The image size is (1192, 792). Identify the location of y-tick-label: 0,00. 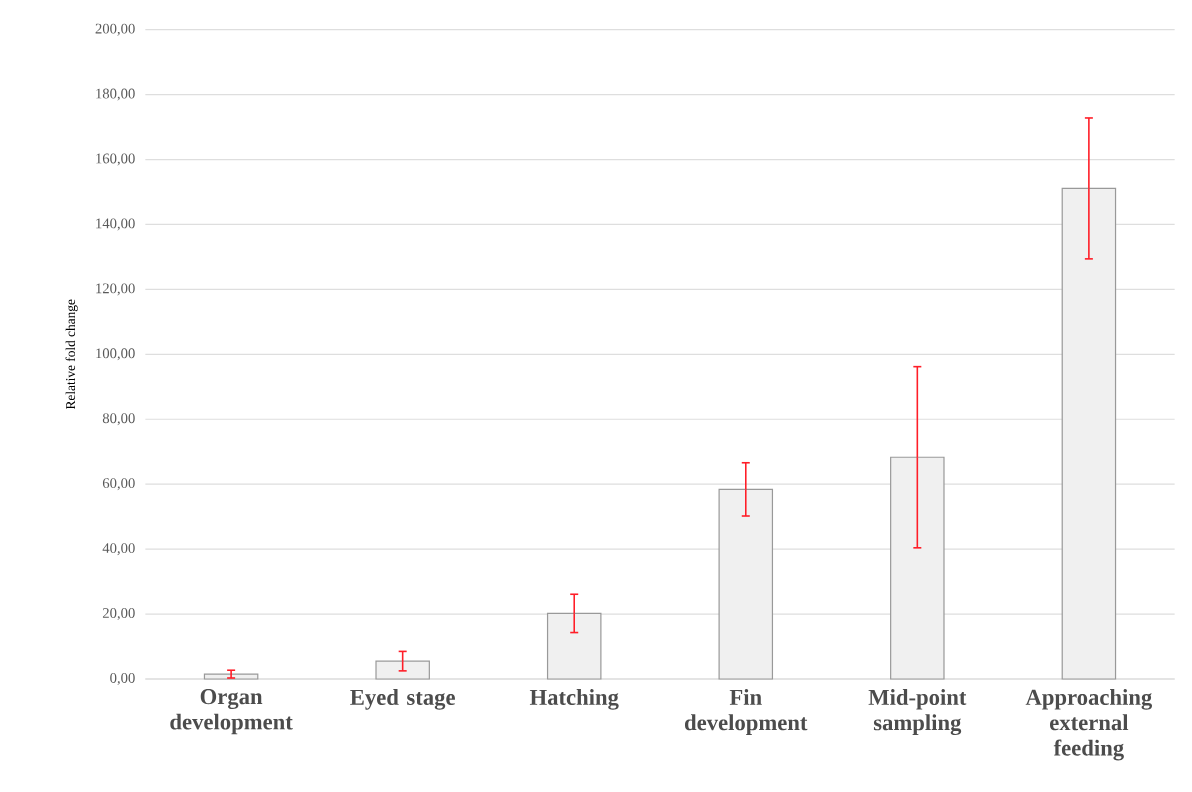
(122, 678).